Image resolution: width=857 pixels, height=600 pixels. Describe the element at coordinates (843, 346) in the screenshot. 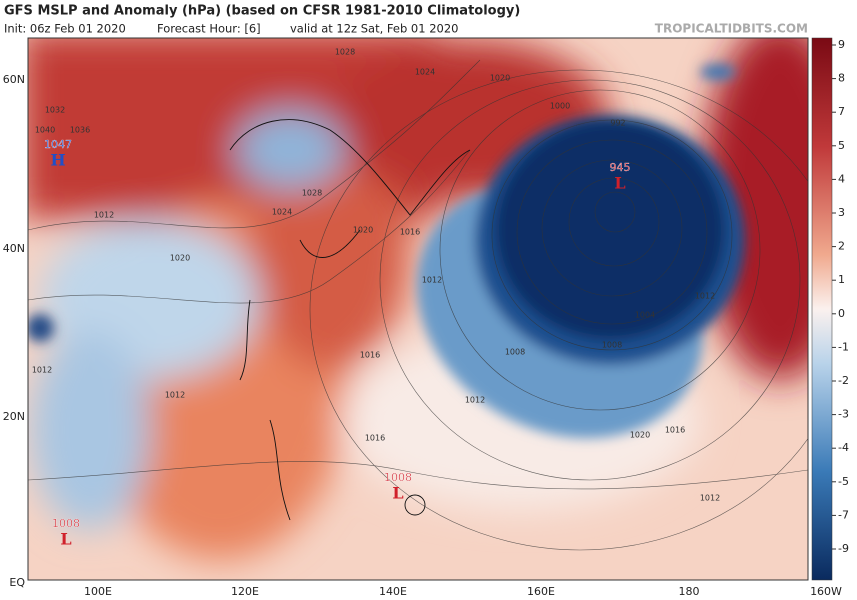

I see `colorbar-tick-label: -1` at that location.